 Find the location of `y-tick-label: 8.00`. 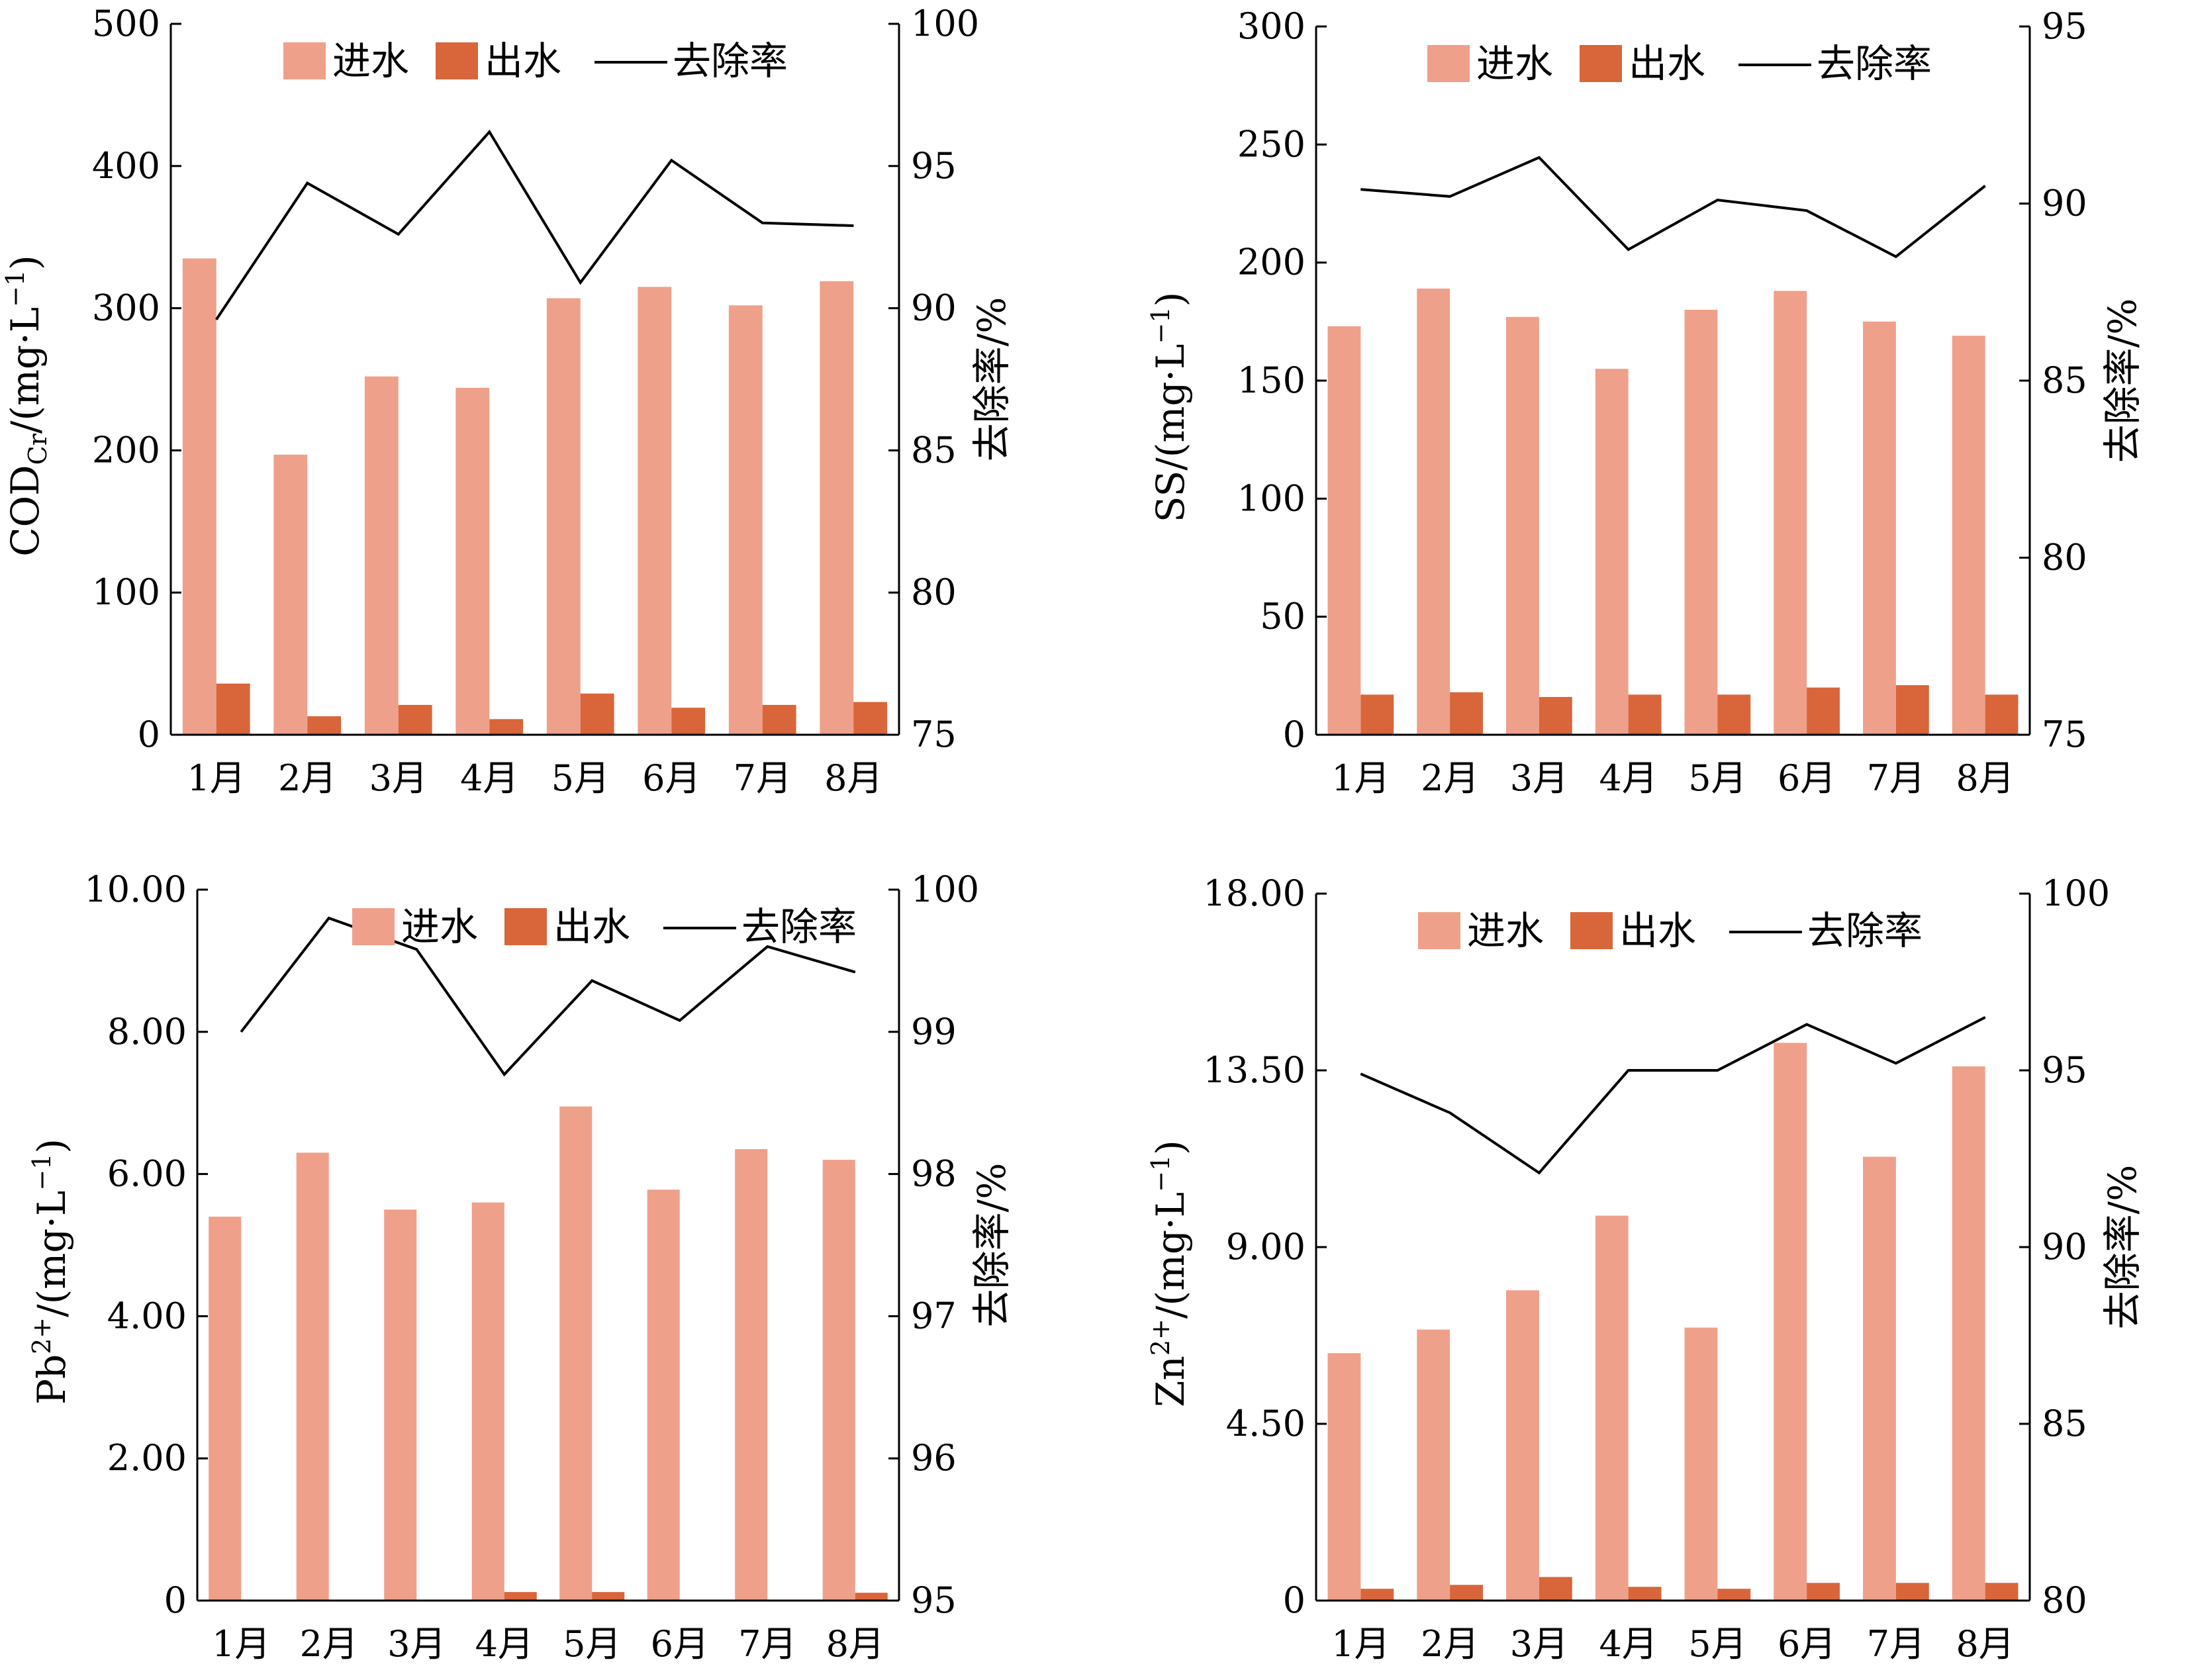

y-tick-label: 8.00 is located at coordinates (147, 1031).